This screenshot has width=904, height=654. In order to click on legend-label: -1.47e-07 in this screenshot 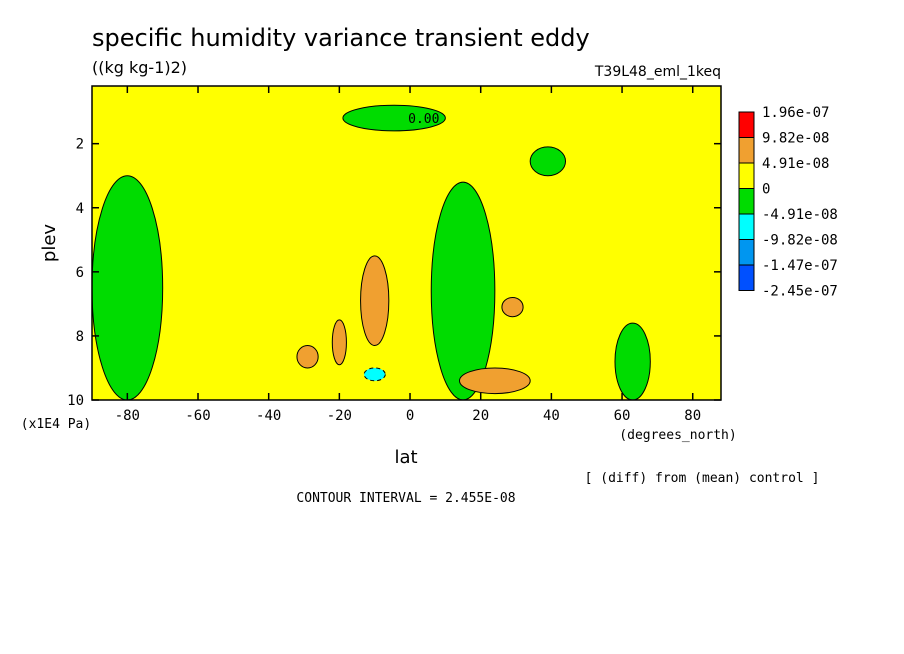, I will do `click(800, 266)`.